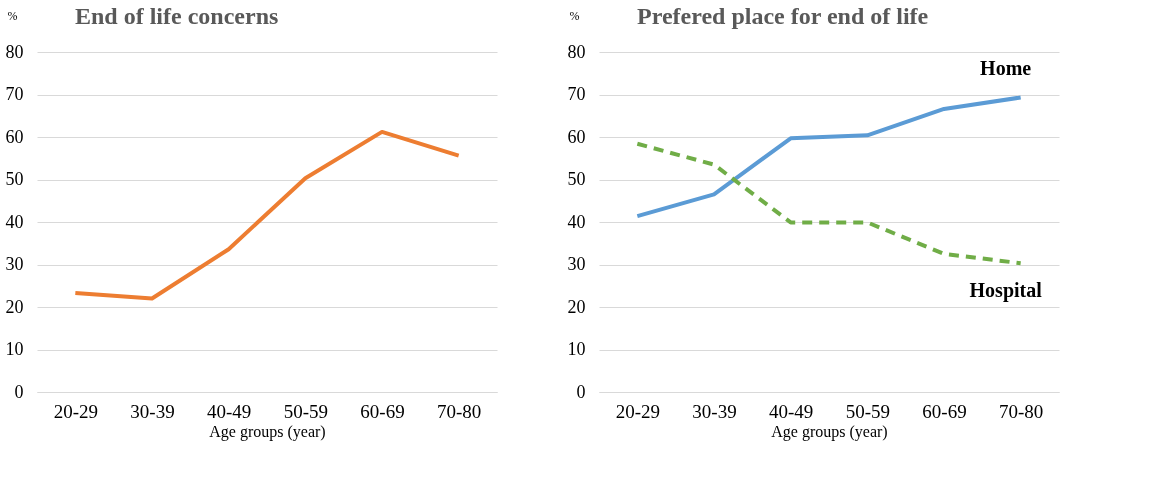 This screenshot has height=480, width=1160. I want to click on series-label: Home, so click(1006, 68).